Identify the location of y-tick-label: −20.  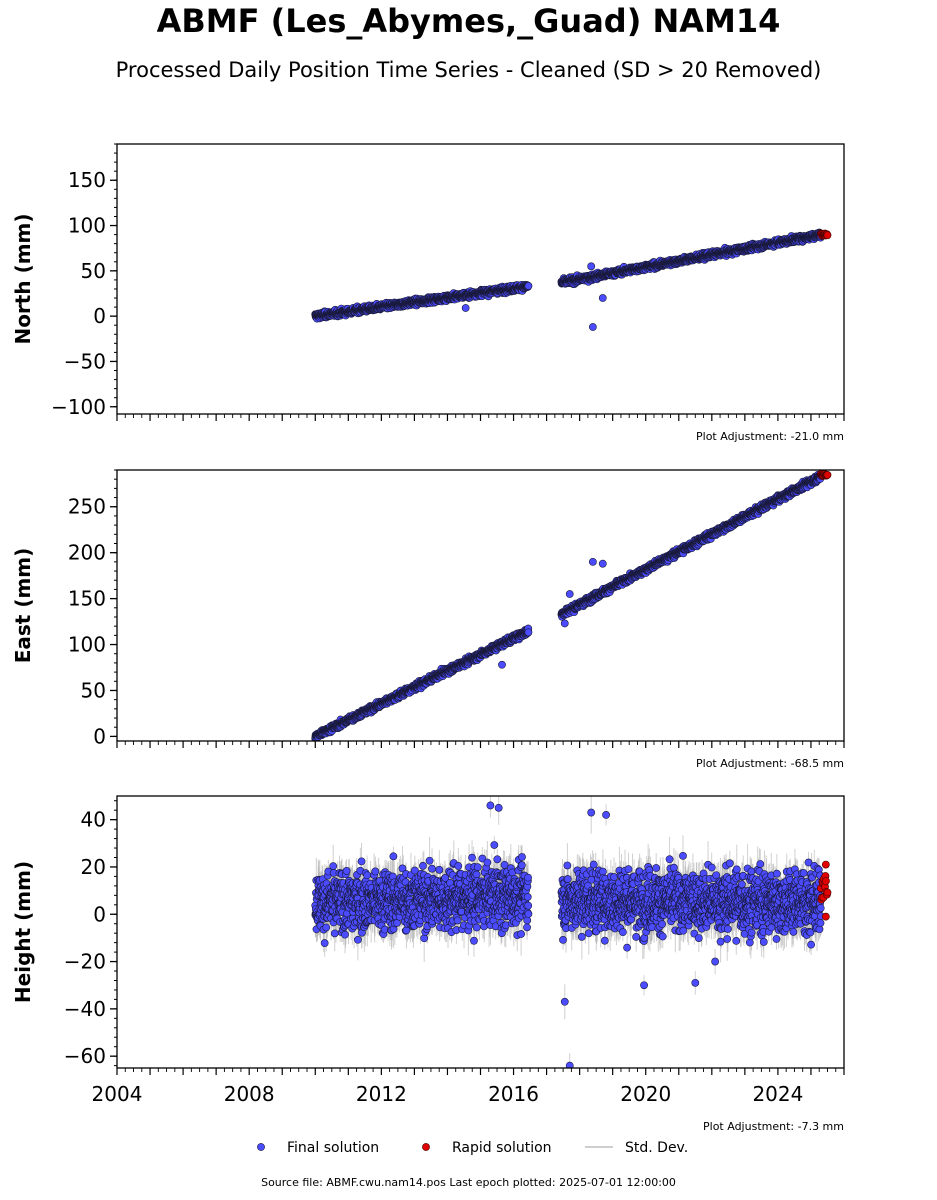
(85, 962).